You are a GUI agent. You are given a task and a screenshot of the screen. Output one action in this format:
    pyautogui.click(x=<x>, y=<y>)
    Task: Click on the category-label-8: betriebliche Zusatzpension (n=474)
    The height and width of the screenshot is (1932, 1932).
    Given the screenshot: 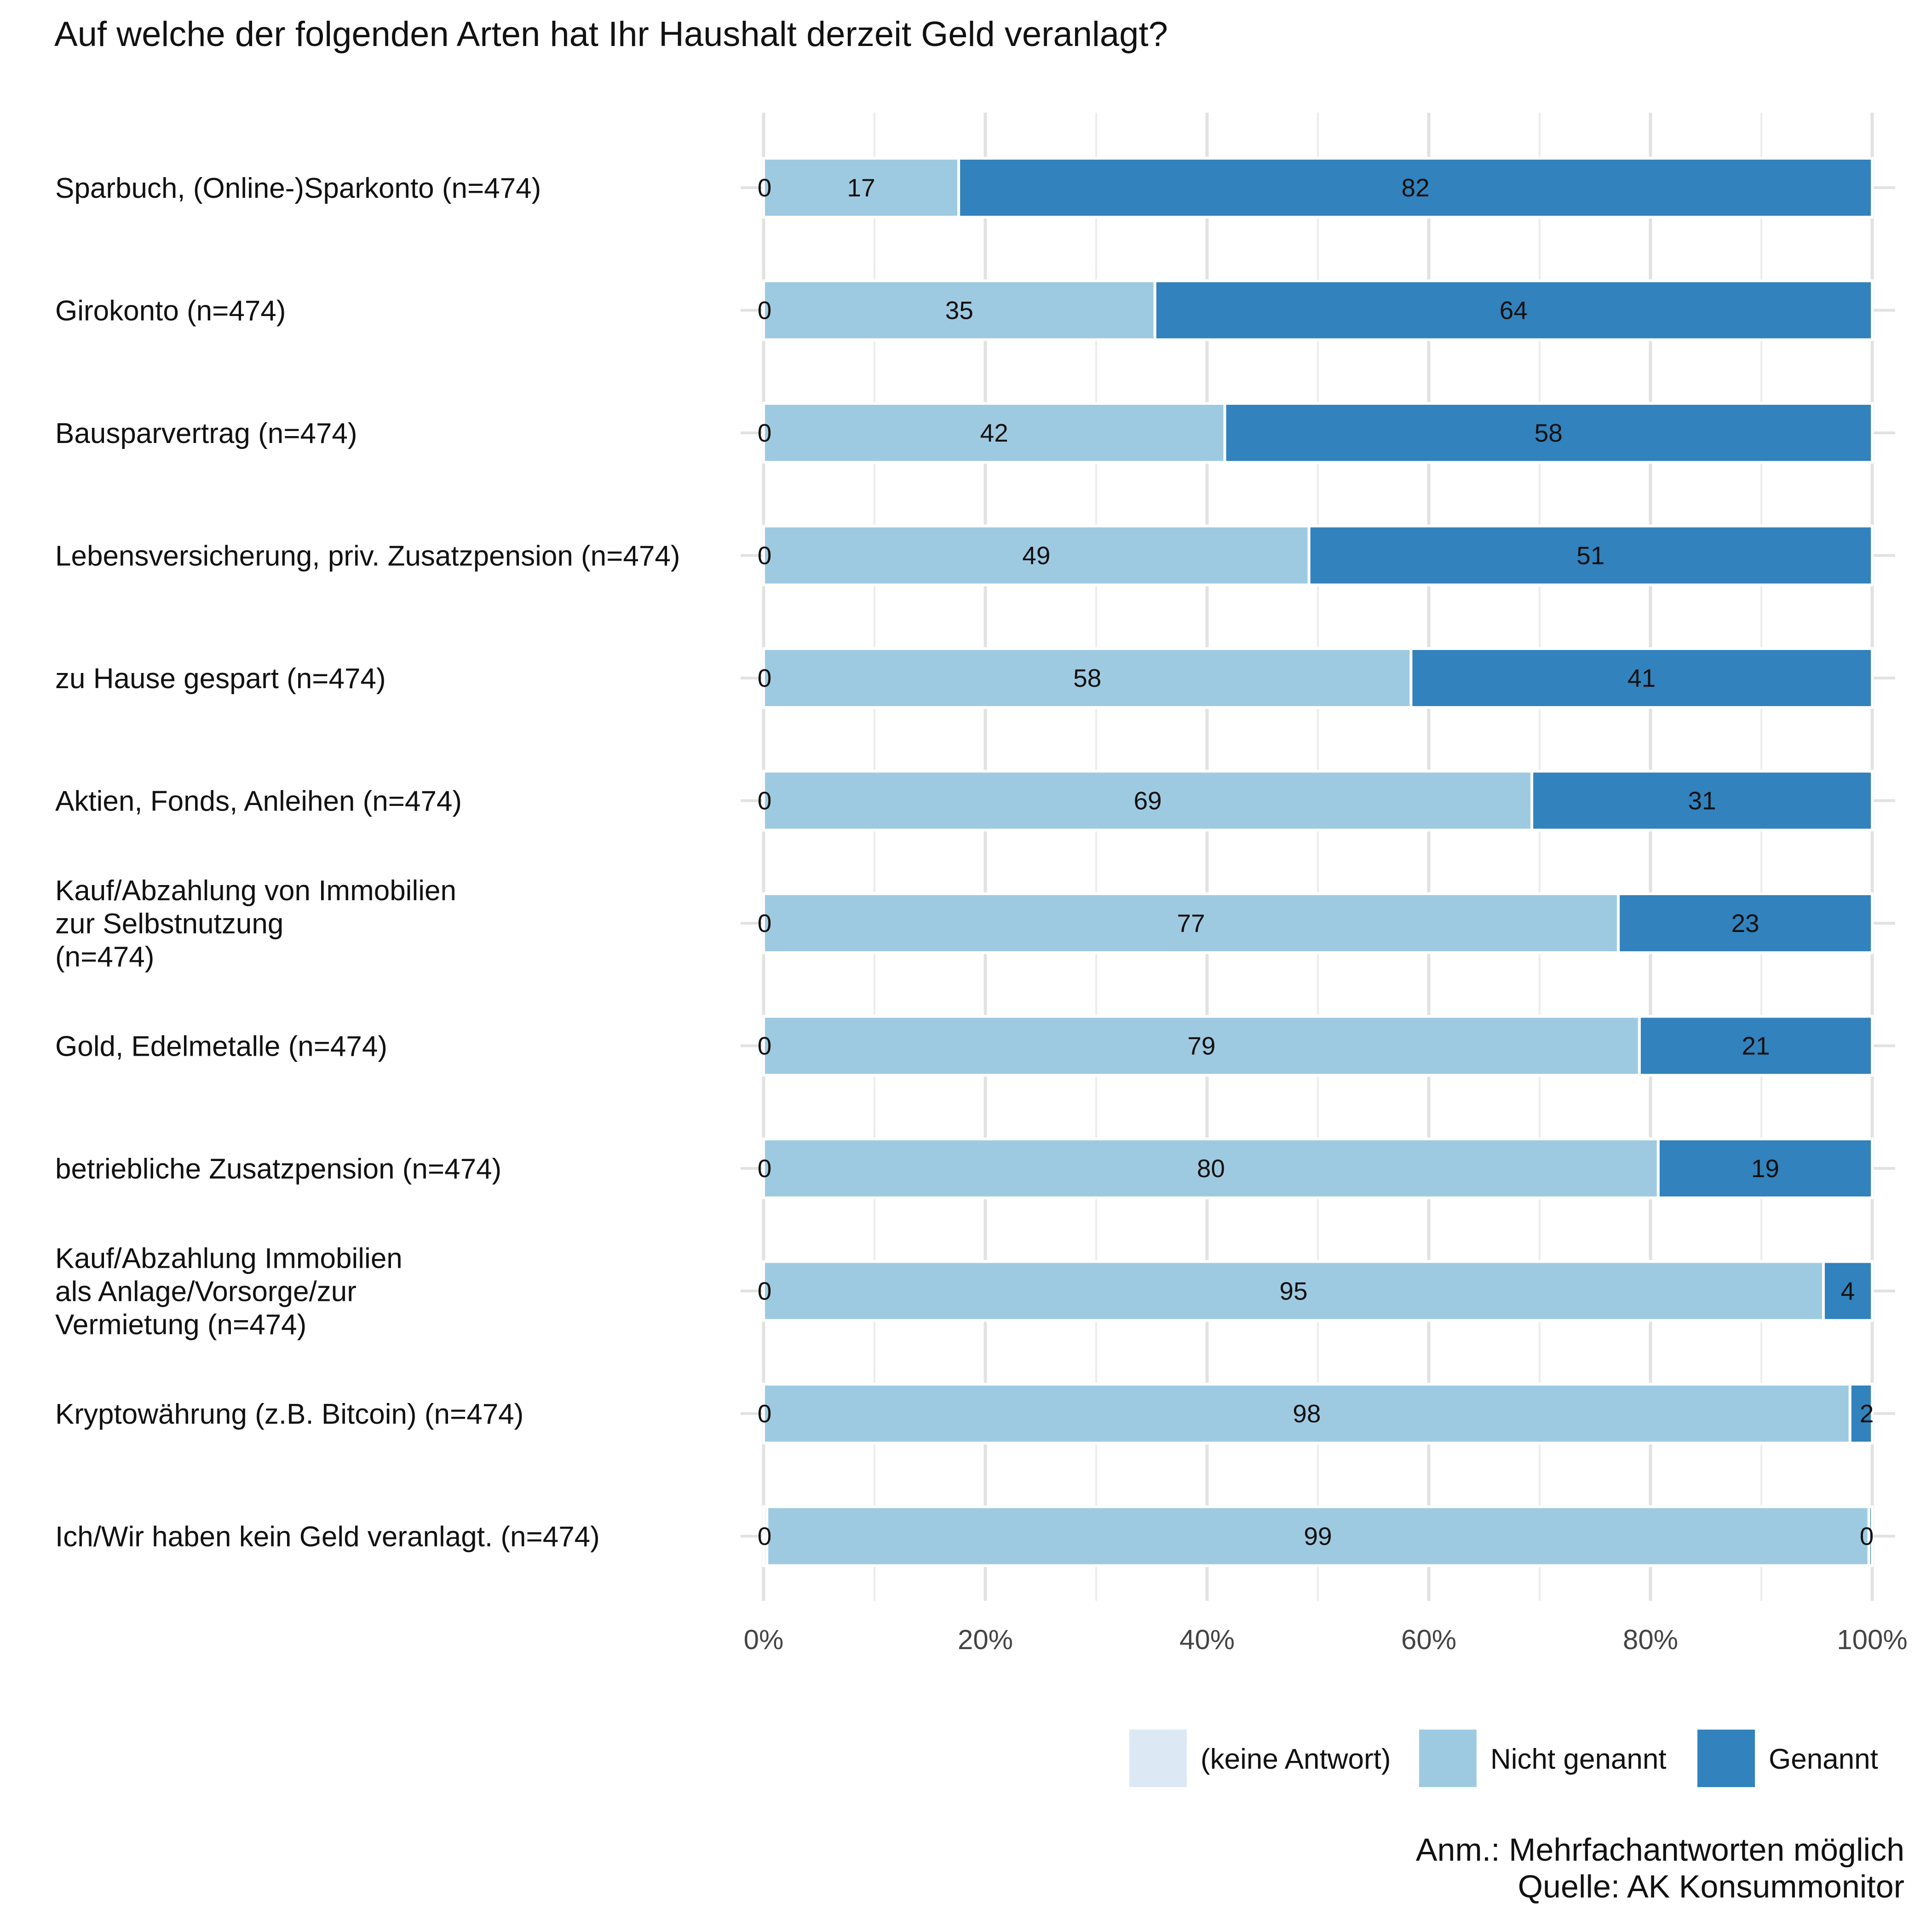 What is the action you would take?
    pyautogui.click(x=278, y=1169)
    